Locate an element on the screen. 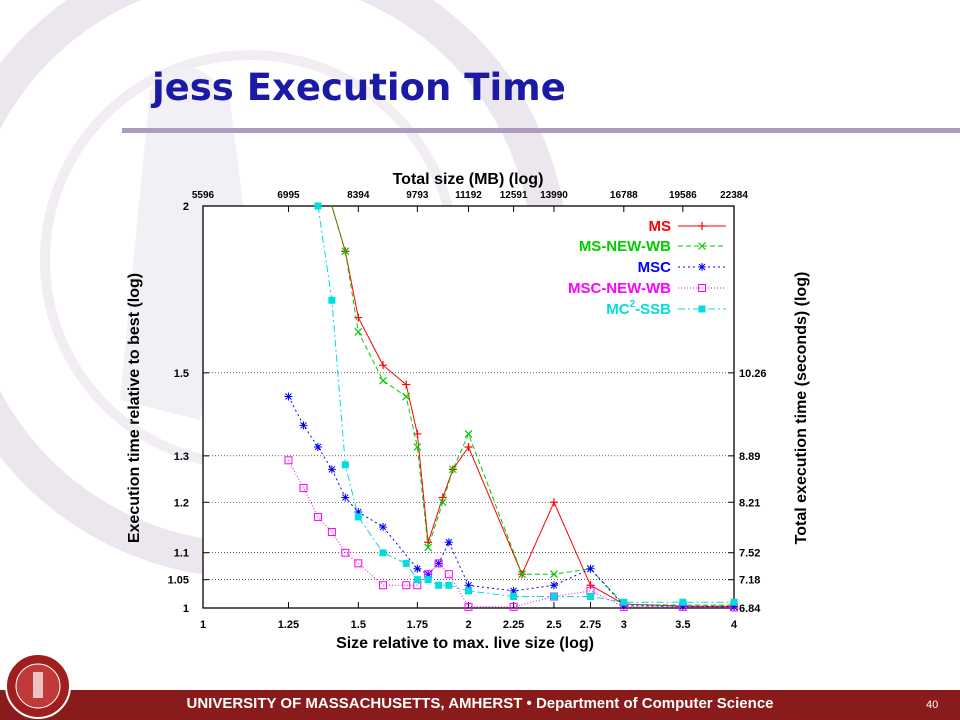 The width and height of the screenshot is (960, 720). top-tick-label: 9793 is located at coordinates (417, 195).